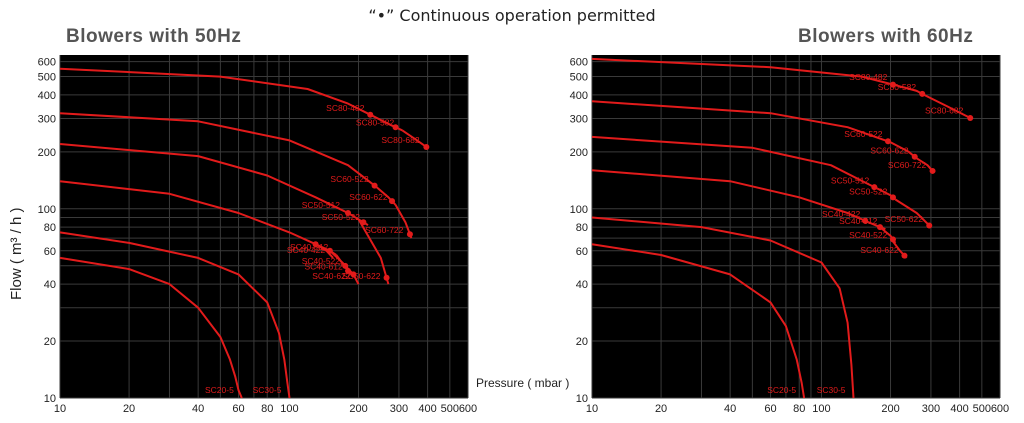  What do you see at coordinates (50, 252) in the screenshot?
I see `chart0-y-tick-label: 60` at bounding box center [50, 252].